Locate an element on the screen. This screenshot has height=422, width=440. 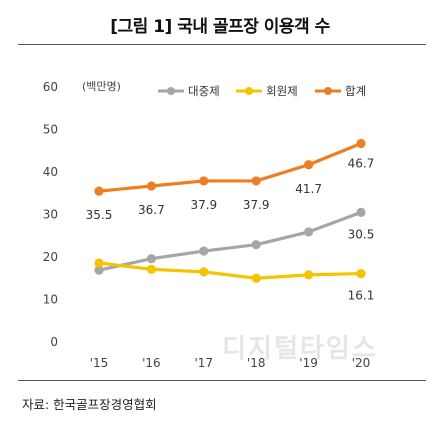
data-label: 16.1 is located at coordinates (361, 296).